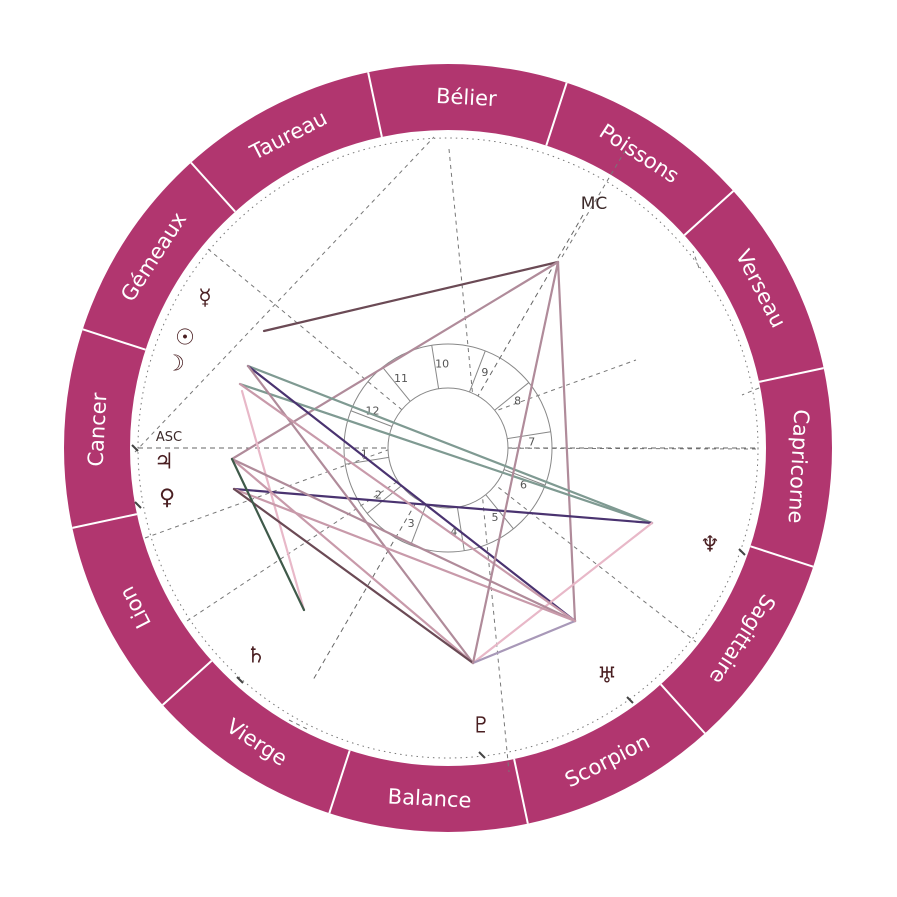 The height and width of the screenshot is (897, 897). What do you see at coordinates (531, 442) in the screenshot?
I see `house-number: 7` at bounding box center [531, 442].